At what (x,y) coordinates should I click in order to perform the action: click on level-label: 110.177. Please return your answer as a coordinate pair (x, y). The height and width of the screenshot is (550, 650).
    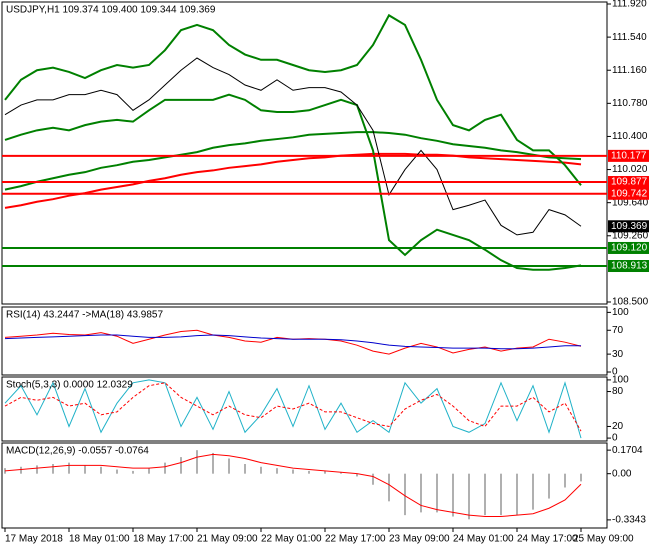
    Looking at the image, I should click on (629, 156).